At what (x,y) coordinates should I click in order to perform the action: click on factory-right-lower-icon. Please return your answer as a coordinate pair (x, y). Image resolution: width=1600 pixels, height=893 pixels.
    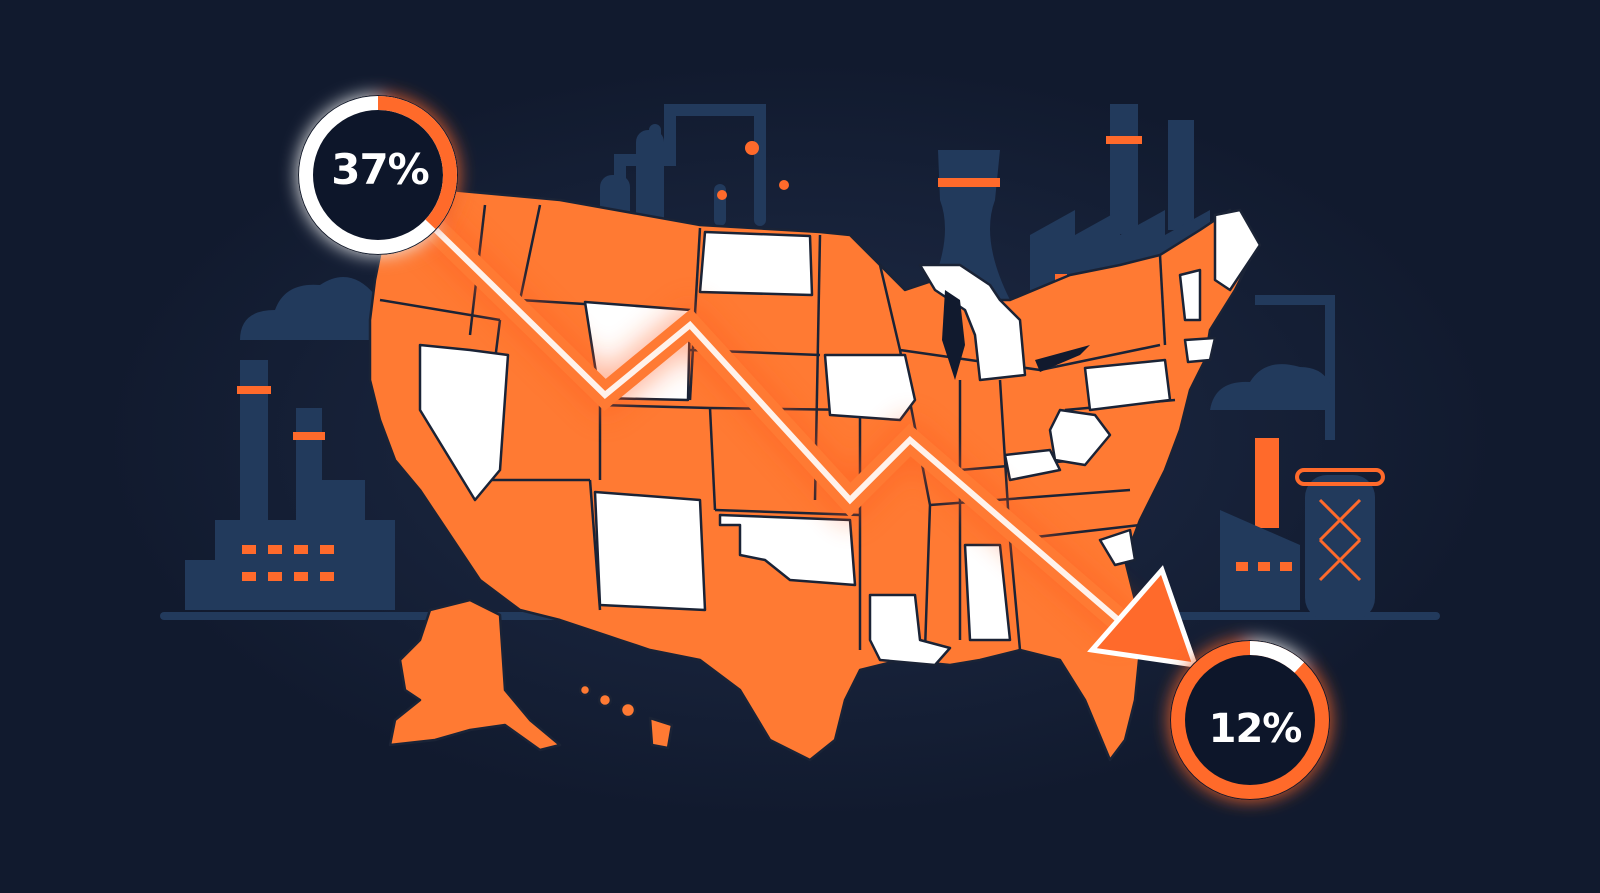
    Looking at the image, I should click on (1260, 524).